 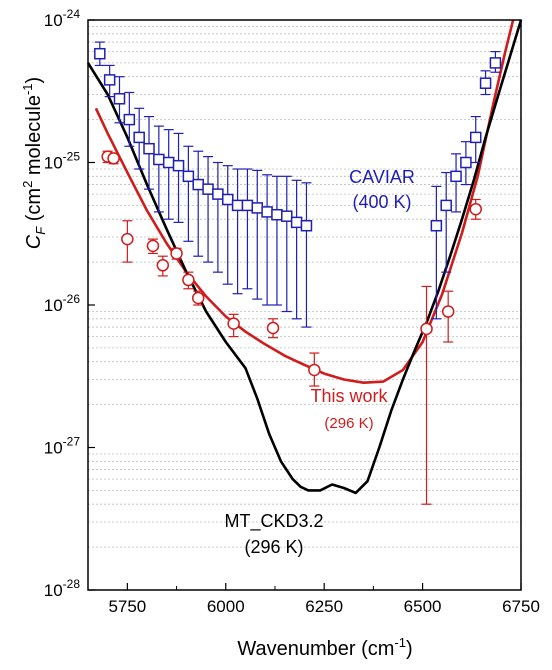 What do you see at coordinates (62, 588) in the screenshot?
I see `y-tick-label: 10-28` at bounding box center [62, 588].